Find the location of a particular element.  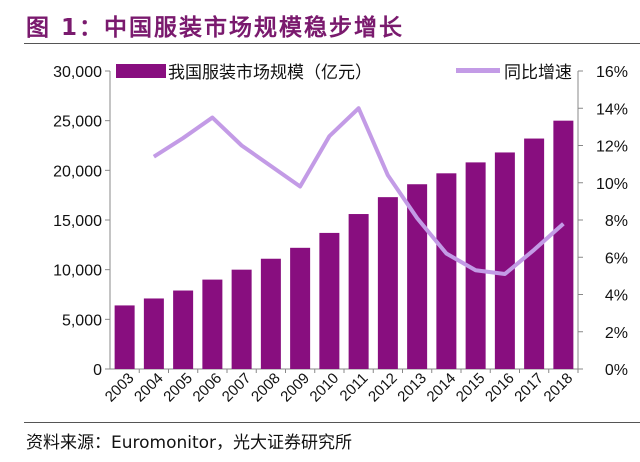

right-tick-label: 0% is located at coordinates (616, 370).